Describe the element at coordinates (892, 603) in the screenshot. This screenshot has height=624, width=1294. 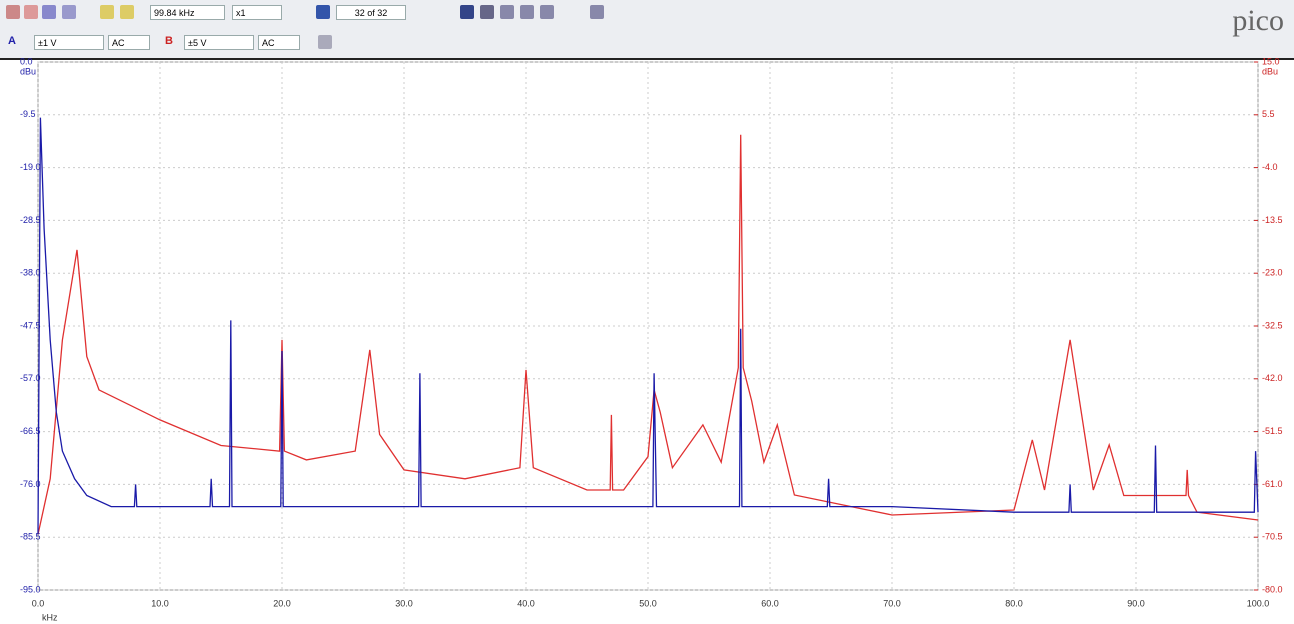
I see `x-tick-label: 70.0` at that location.